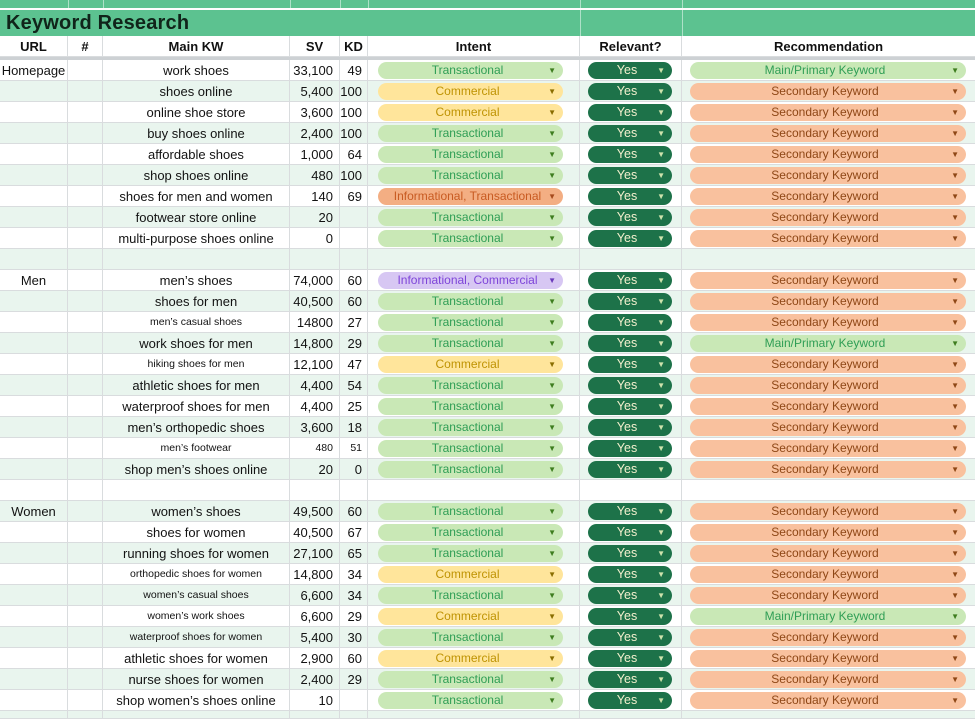 The image size is (975, 719). I want to click on keyword-cell: nurse shoes for women, so click(196, 679).